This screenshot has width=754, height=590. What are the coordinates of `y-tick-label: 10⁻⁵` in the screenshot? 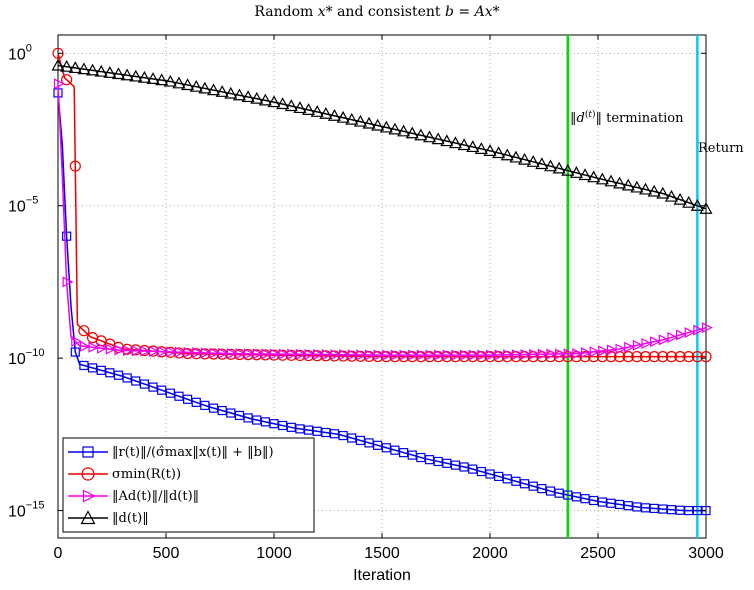 It's located at (23, 205).